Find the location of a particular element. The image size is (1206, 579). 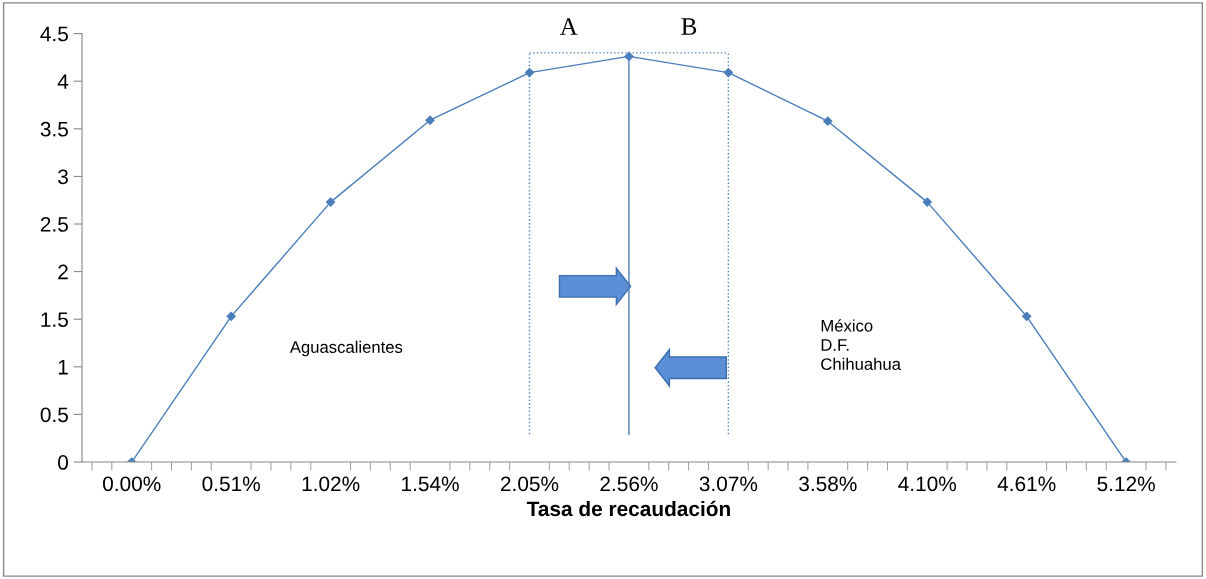

x-tick-label: 0.51% is located at coordinates (231, 484).